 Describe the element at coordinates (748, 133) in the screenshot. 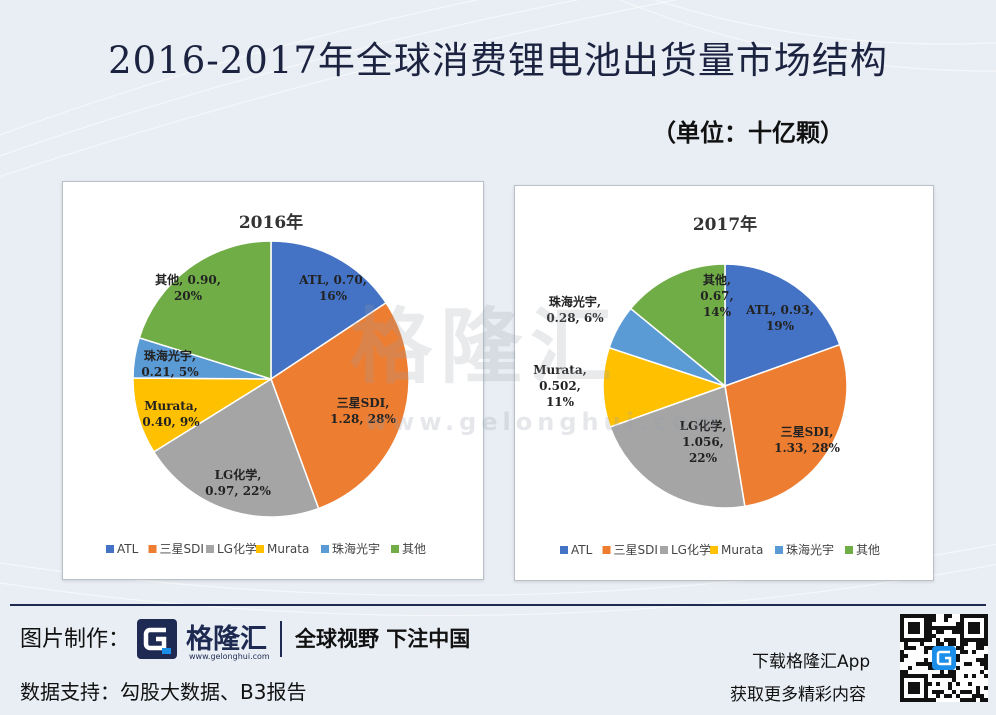

I see `unit-label: （单位：十亿颗）` at that location.